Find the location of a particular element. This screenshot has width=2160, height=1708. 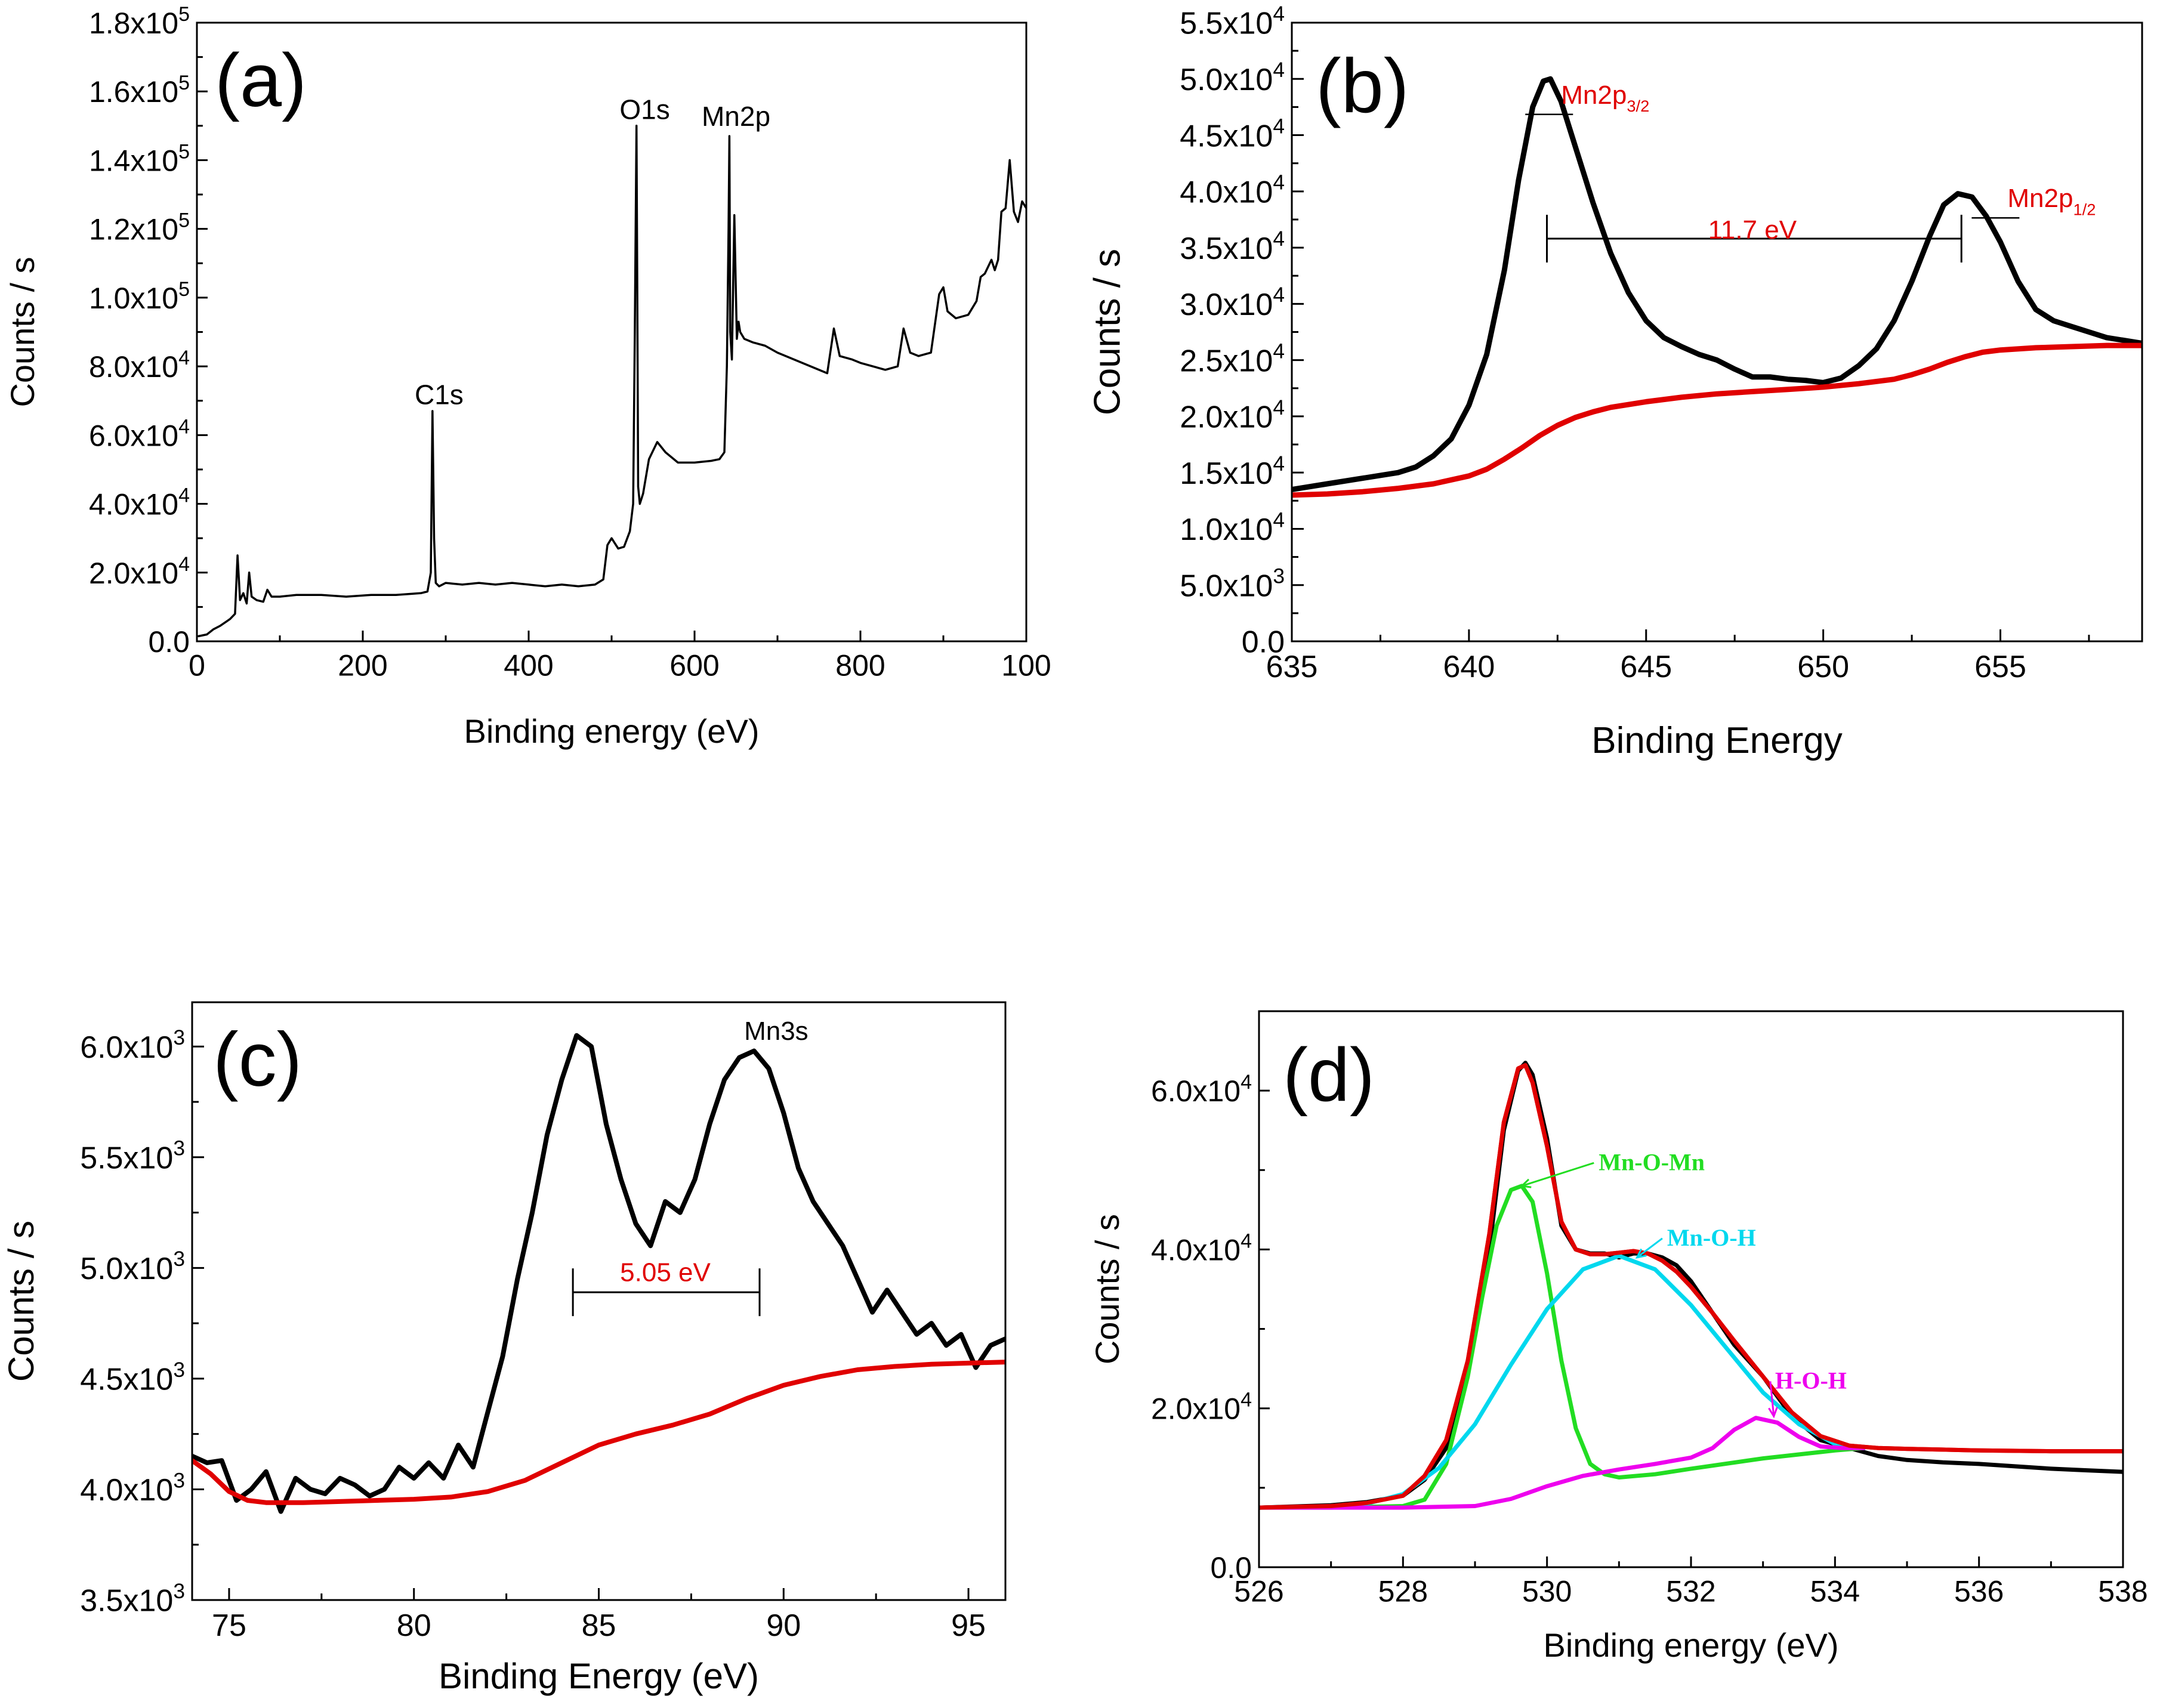

x-tick-label: 645 is located at coordinates (1646, 667).